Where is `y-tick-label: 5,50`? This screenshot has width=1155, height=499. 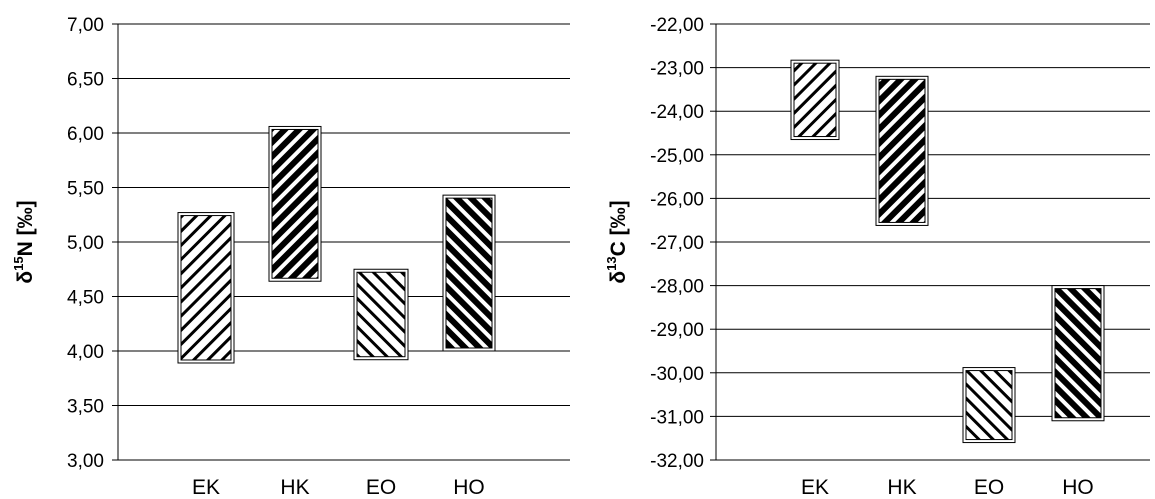 y-tick-label: 5,50 is located at coordinates (85, 189).